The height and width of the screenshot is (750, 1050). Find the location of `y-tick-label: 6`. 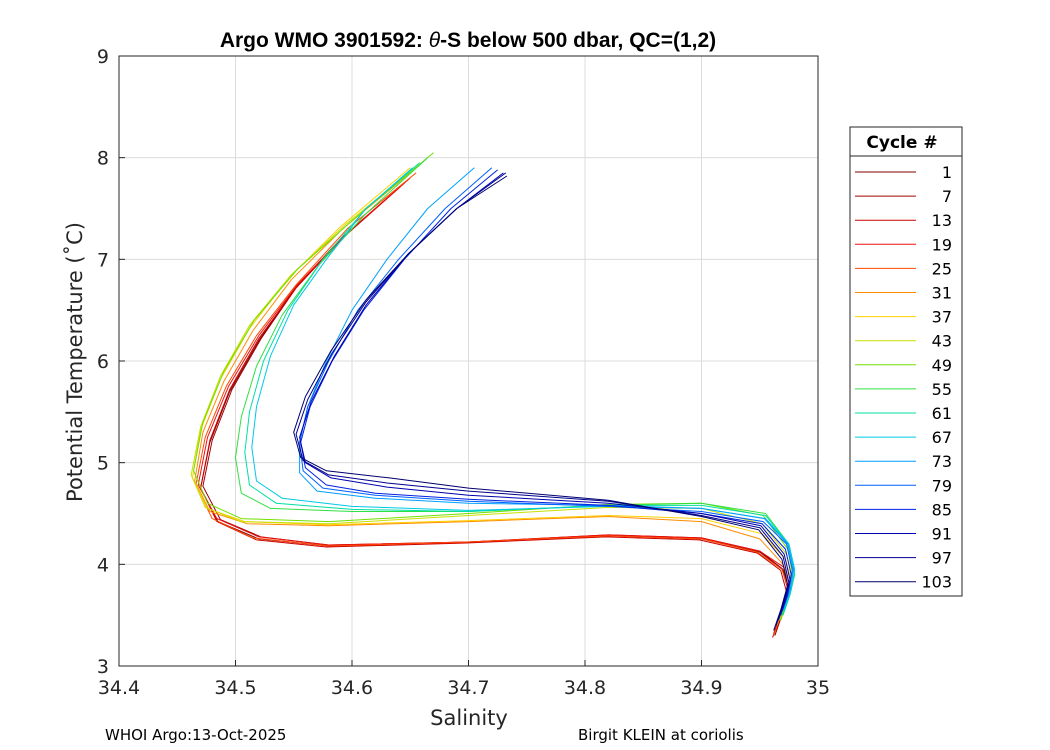

y-tick-label: 6 is located at coordinates (103, 362).